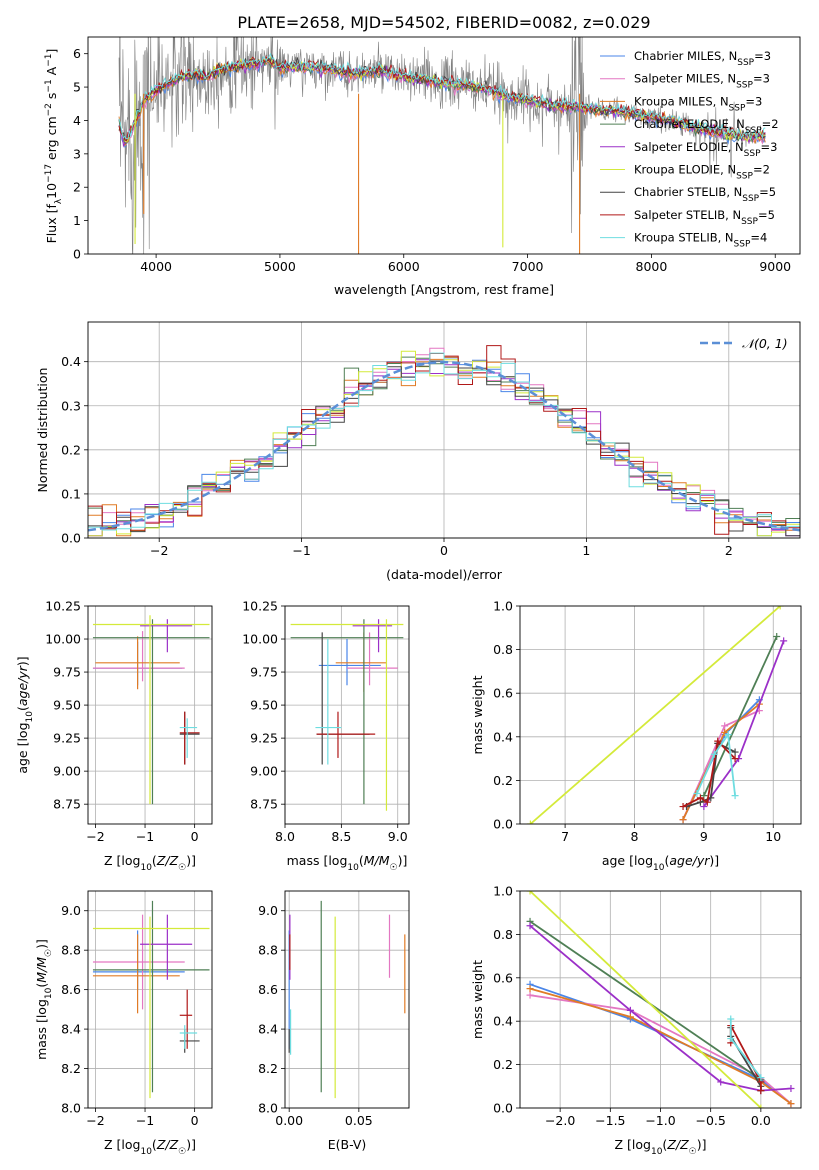 The height and width of the screenshot is (1170, 819). What do you see at coordinates (188, 738) in the screenshot?
I see `errorbar-kroupa-stelib` at bounding box center [188, 738].